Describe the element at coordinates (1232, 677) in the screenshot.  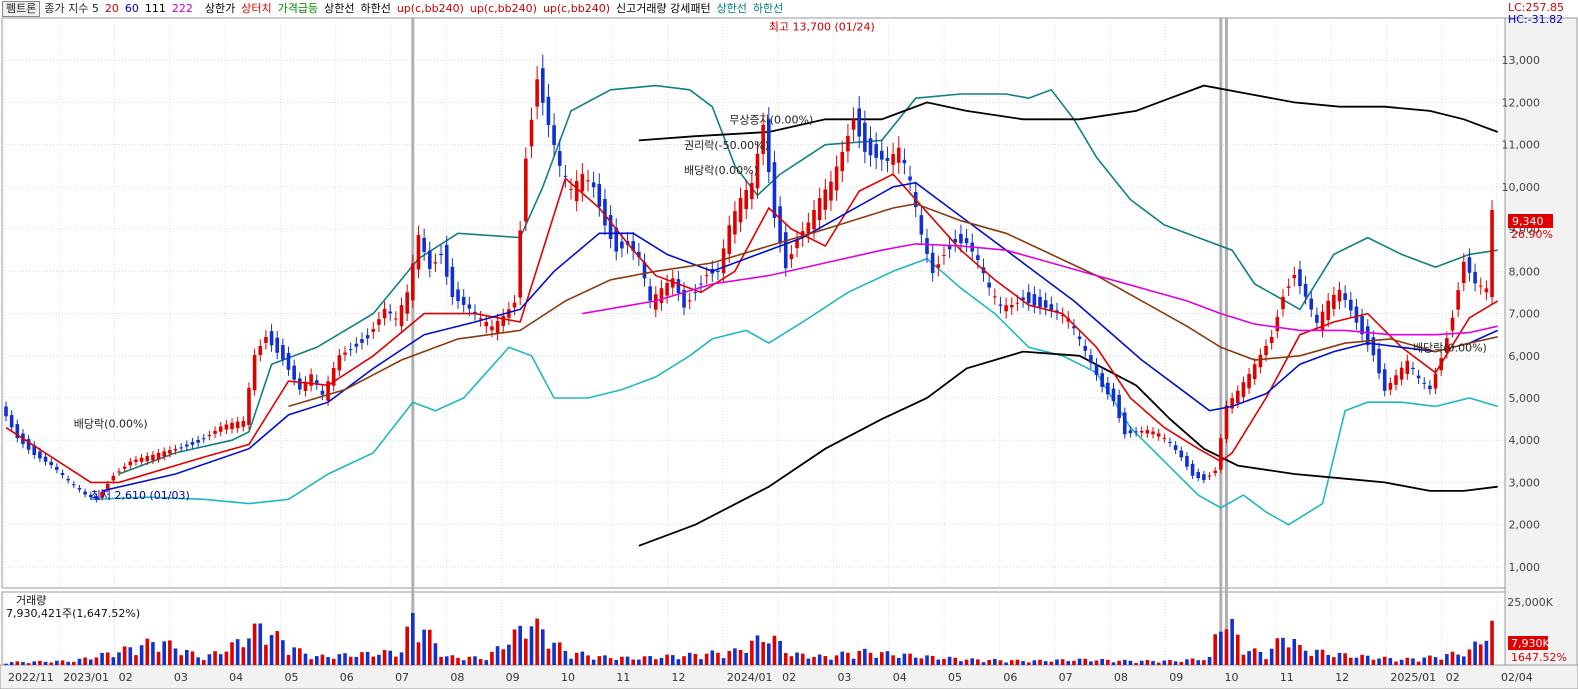
I see `x-month-label: 10` at that location.